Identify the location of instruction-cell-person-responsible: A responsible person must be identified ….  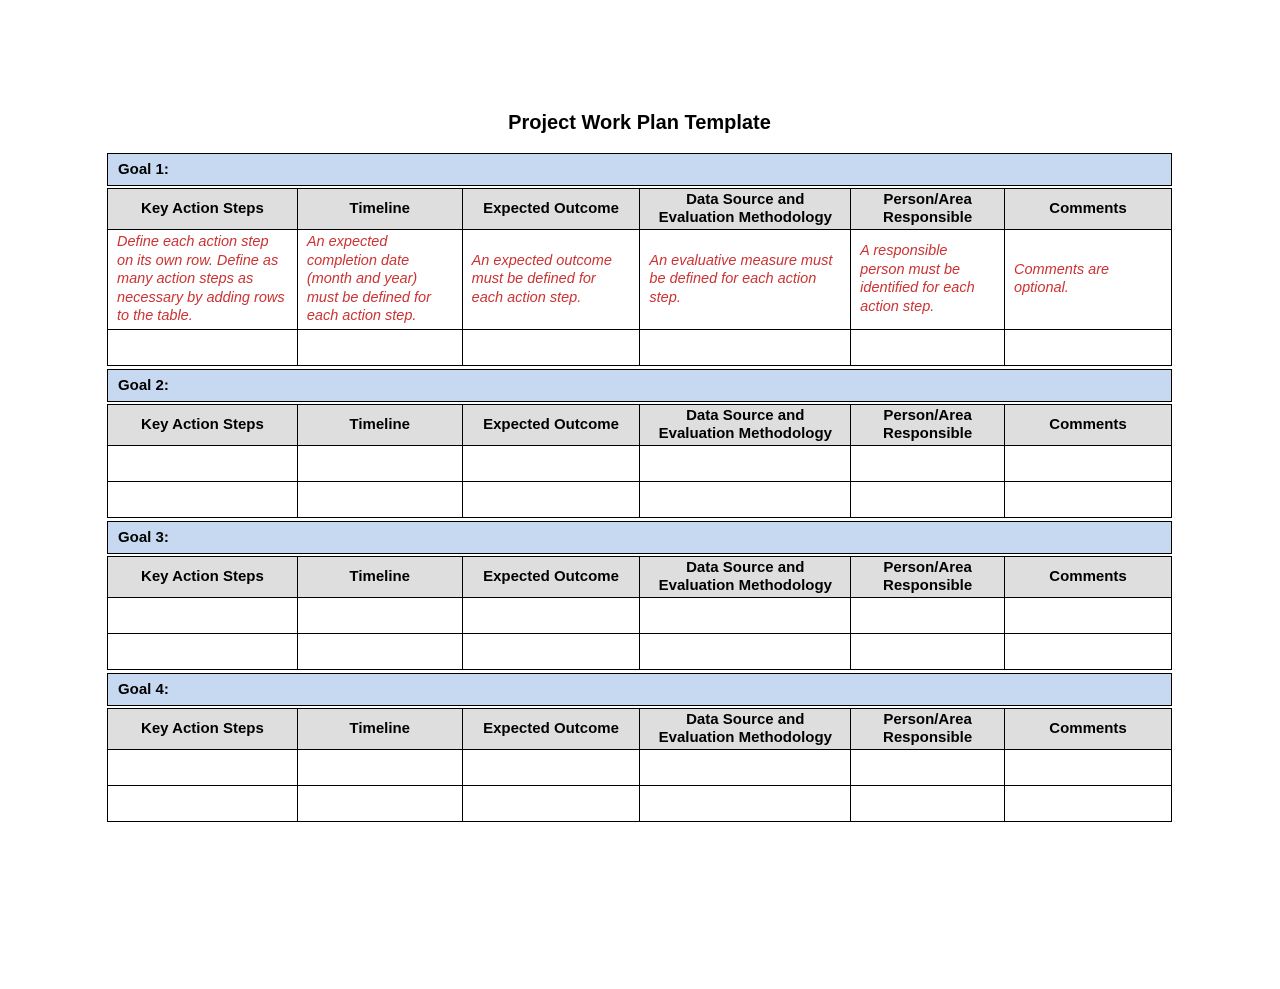
(928, 279).